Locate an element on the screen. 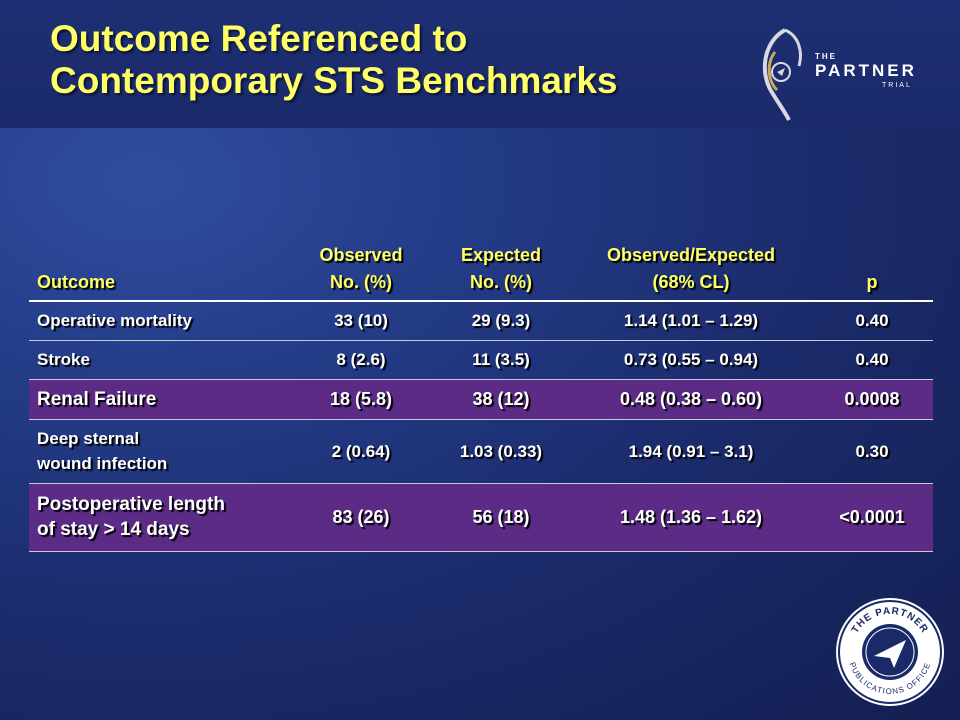 Image resolution: width=960 pixels, height=720 pixels. cell-outcome: Deep sternal wound infection is located at coordinates (160, 451).